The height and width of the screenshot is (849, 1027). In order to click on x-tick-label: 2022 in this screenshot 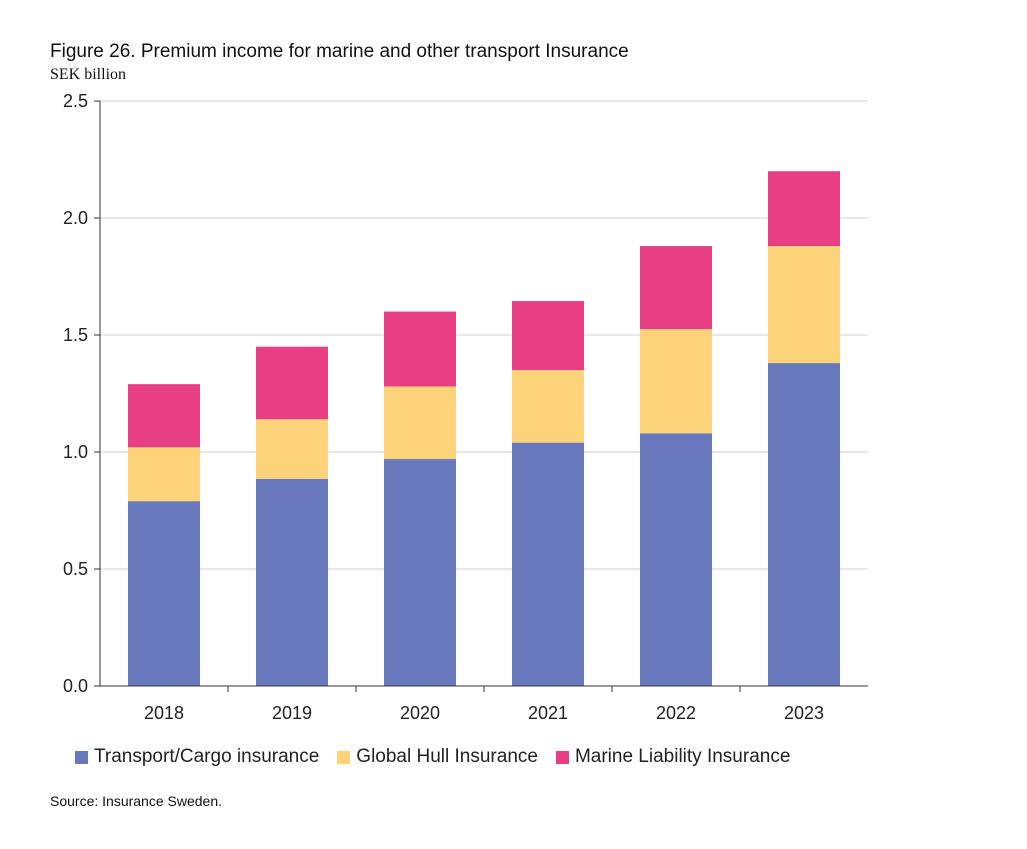, I will do `click(676, 713)`.